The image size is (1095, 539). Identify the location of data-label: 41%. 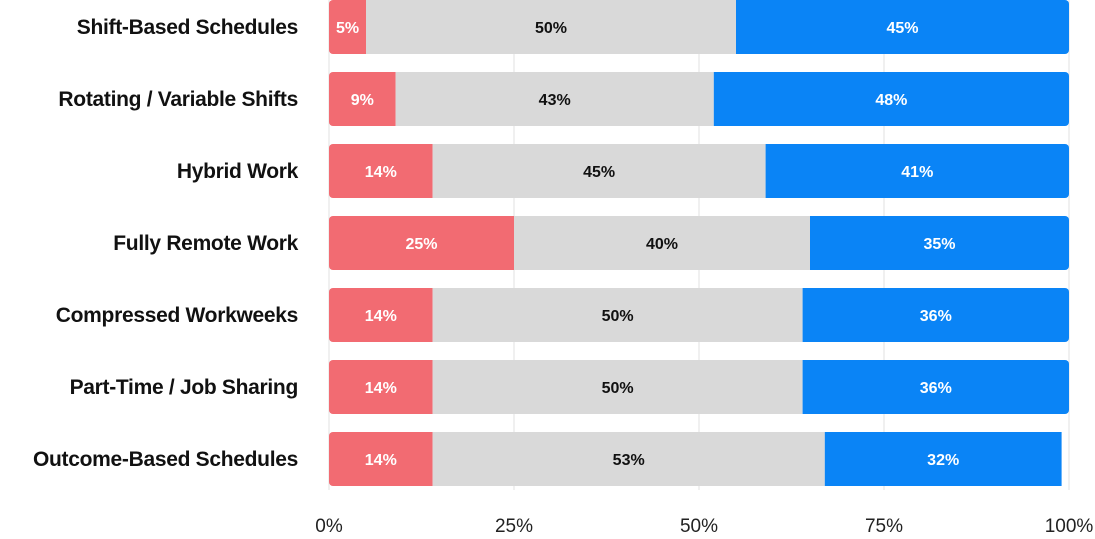
(917, 172).